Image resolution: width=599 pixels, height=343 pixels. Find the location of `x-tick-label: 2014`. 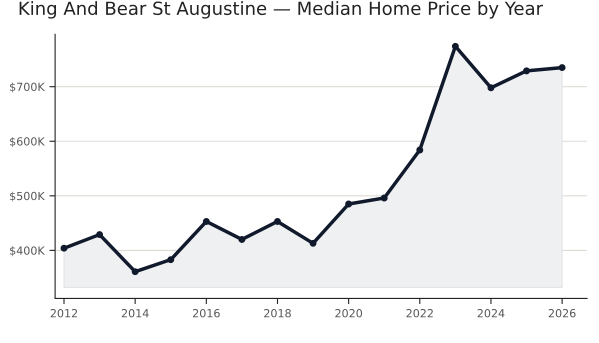

x-tick-label: 2014 is located at coordinates (135, 313).